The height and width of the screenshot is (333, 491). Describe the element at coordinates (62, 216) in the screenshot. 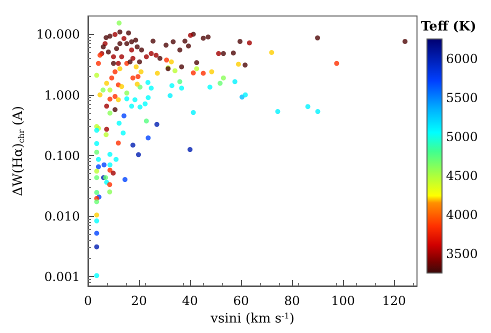

I see `y-tick-label: 0.010` at that location.